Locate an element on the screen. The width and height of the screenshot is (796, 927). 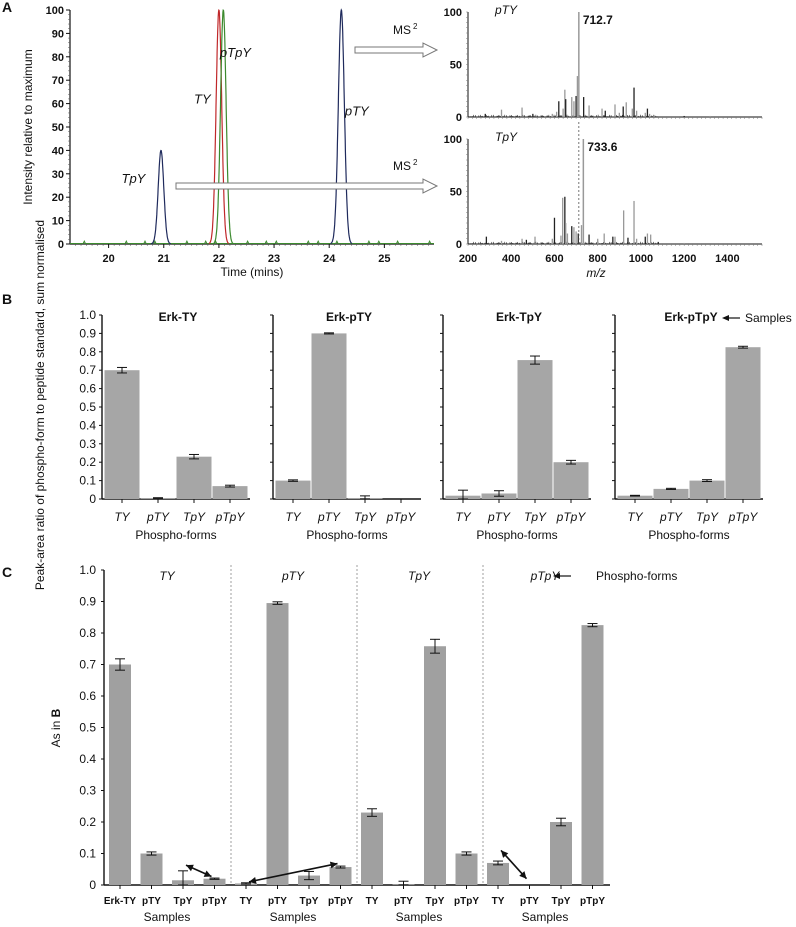
x-tick-label: 200 is located at coordinates (468, 259).